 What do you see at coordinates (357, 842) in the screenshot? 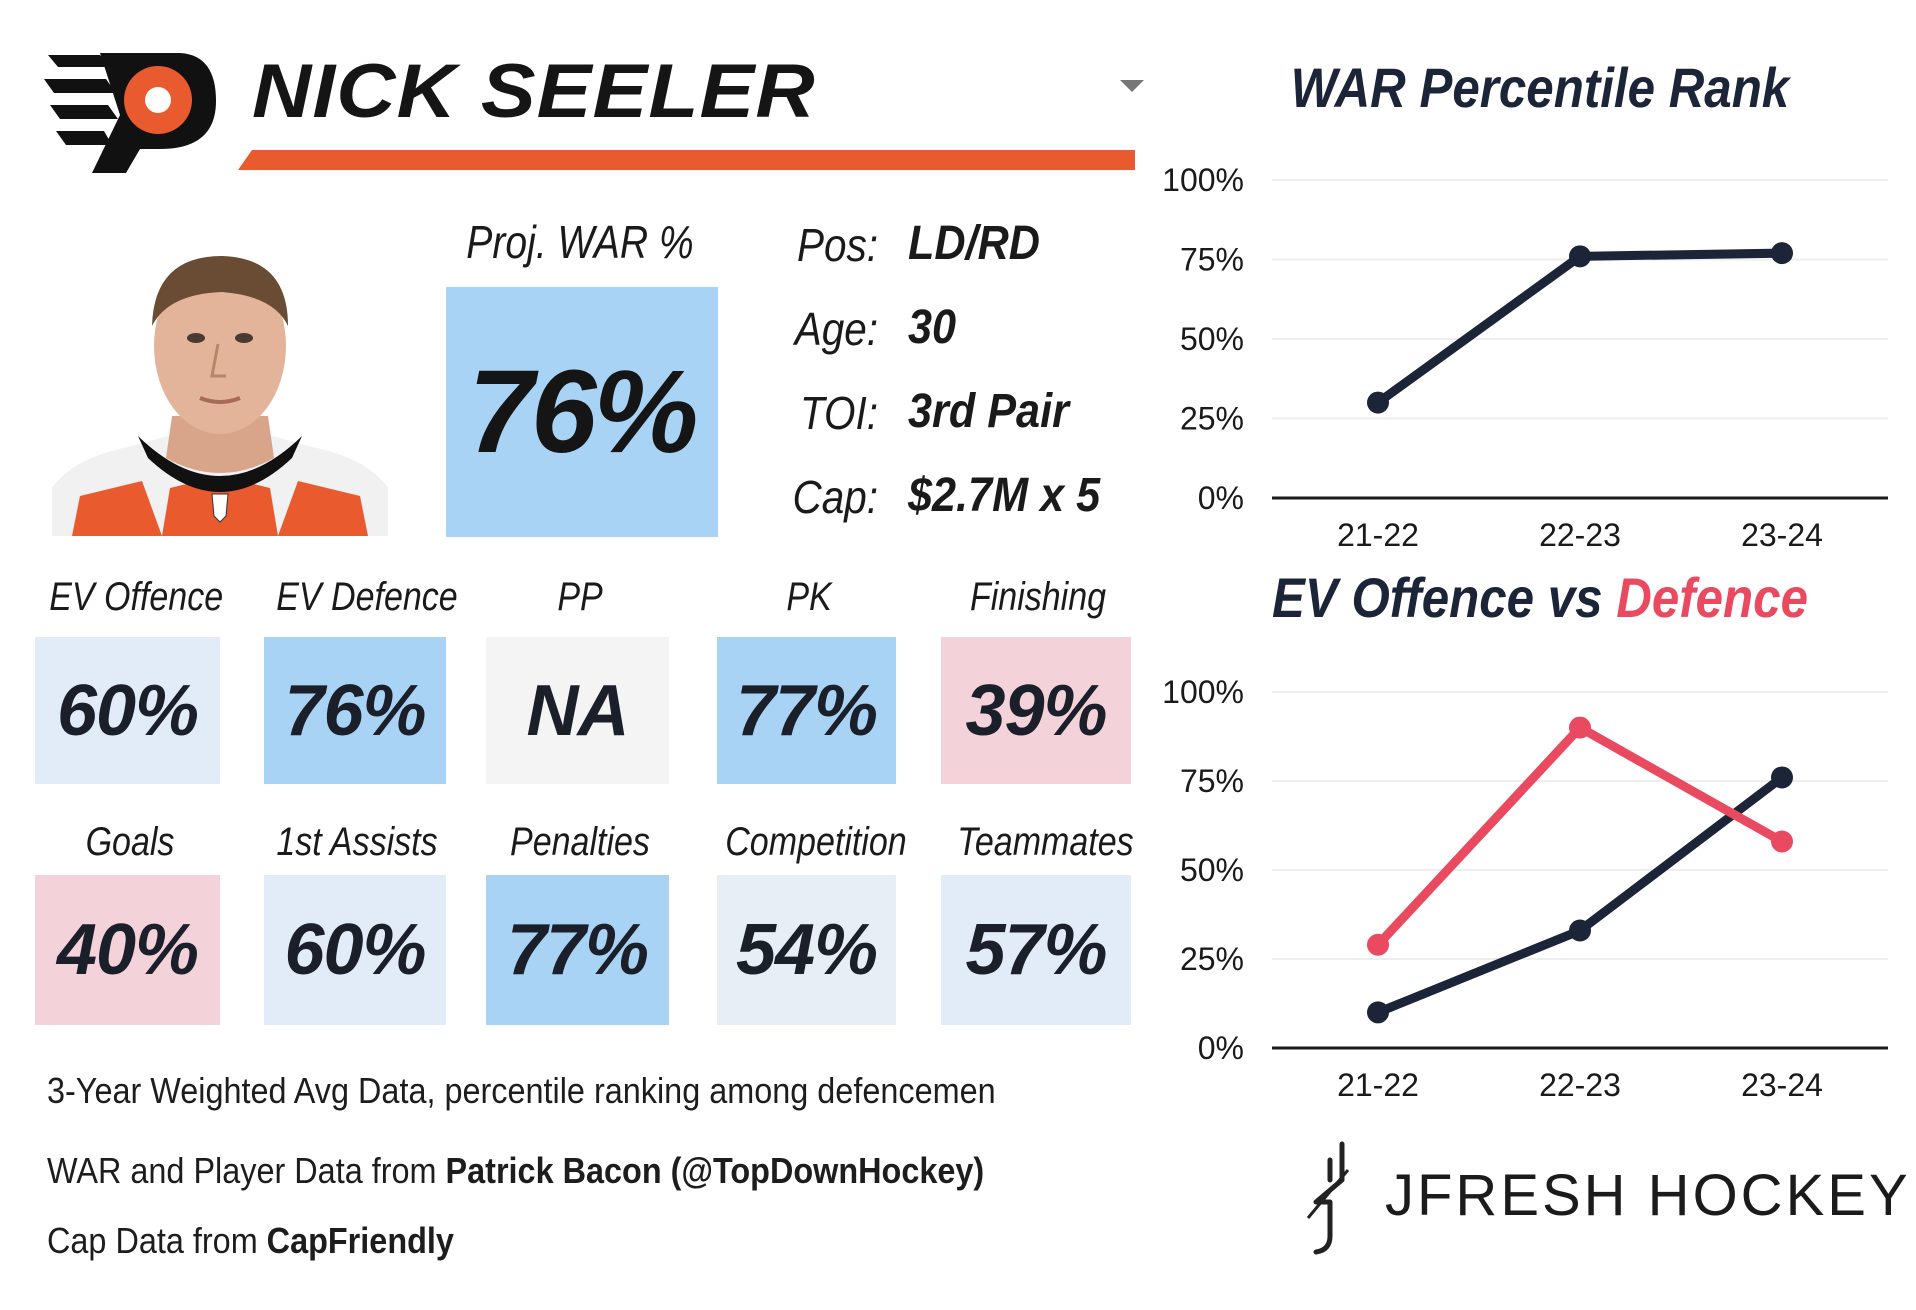
I see `tile-label-1st-assists: 1st Assists` at bounding box center [357, 842].